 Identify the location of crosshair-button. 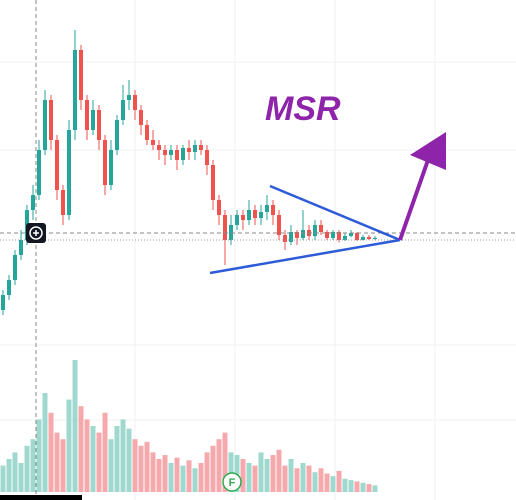
(36, 233).